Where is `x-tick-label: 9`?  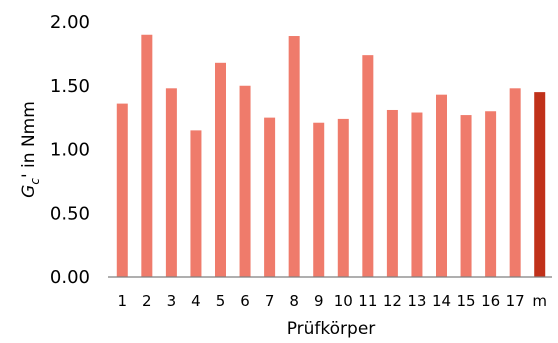
x-tick-label: 9 is located at coordinates (319, 301).